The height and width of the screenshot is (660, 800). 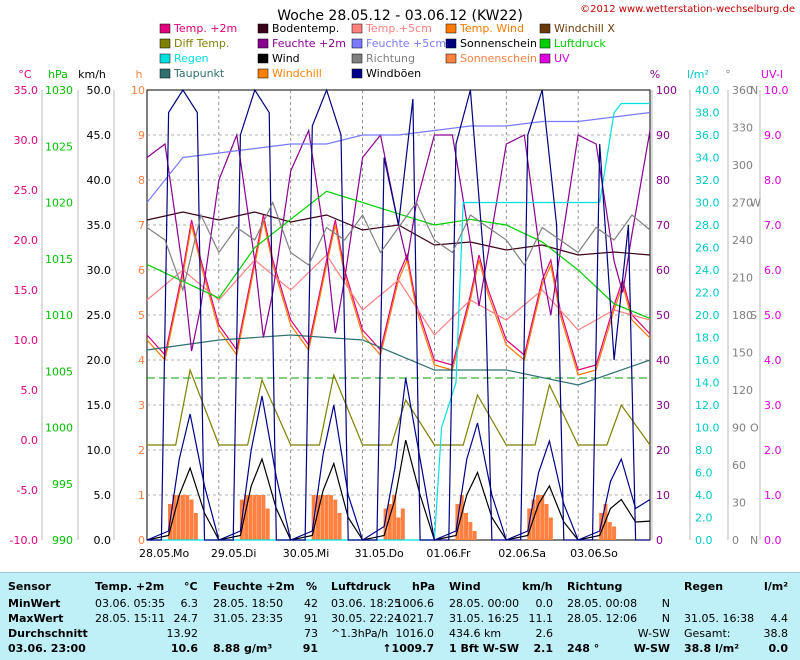 I want to click on legend-label: Windchill, so click(x=297, y=73).